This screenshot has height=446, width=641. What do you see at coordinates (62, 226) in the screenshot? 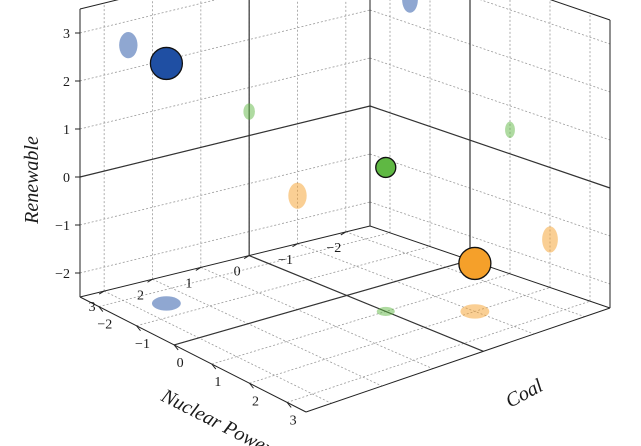
I see `z-tick-label: −1` at bounding box center [62, 226].